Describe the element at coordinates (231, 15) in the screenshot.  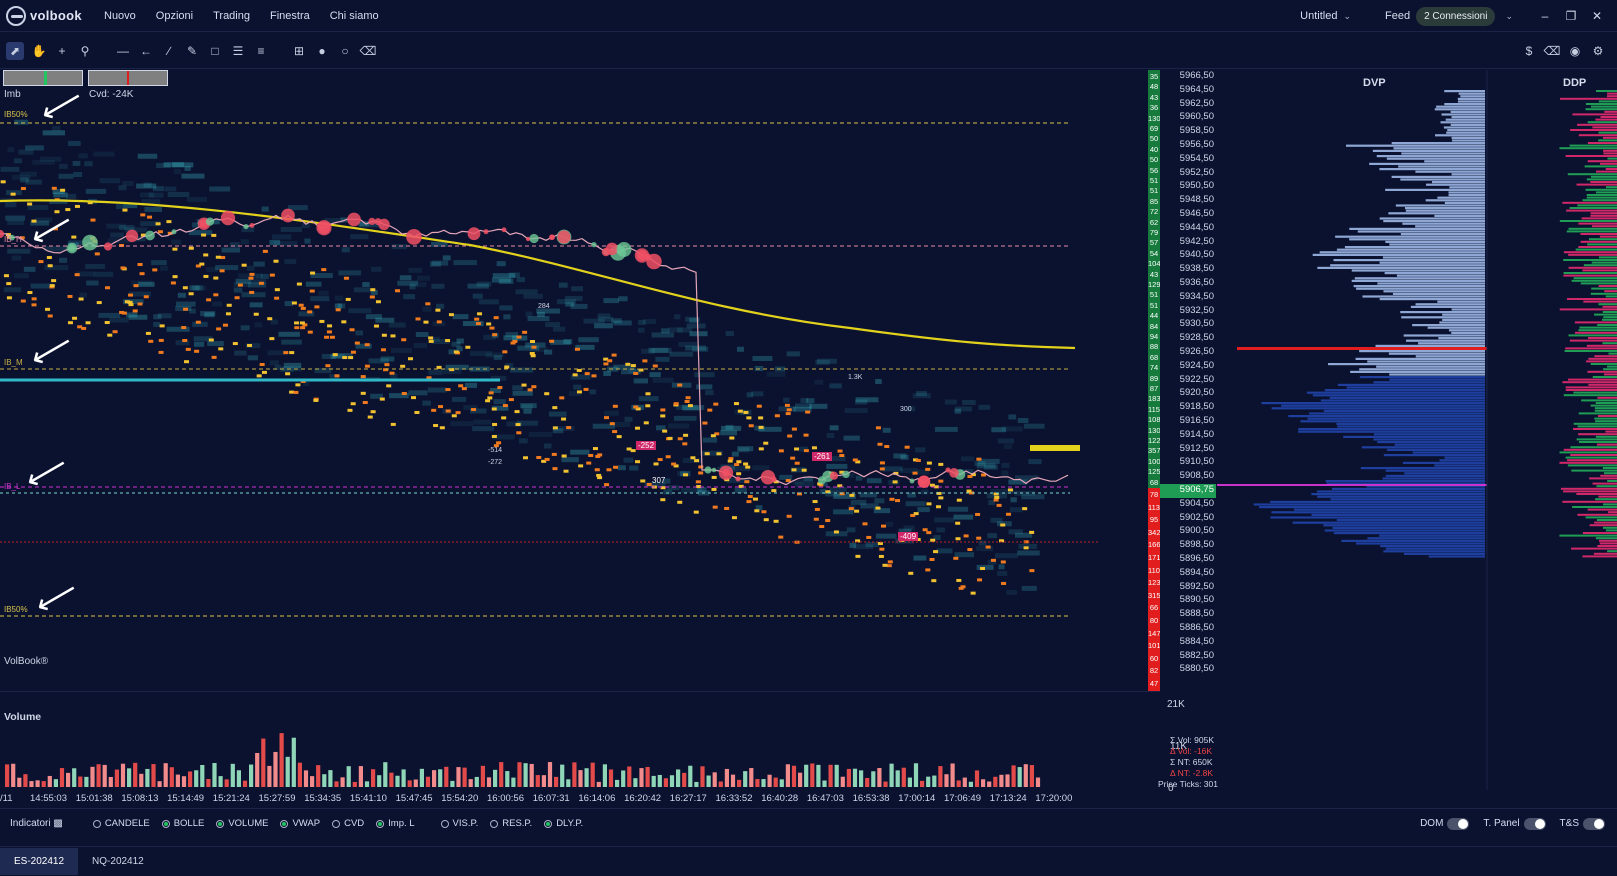
I see `menu-trading: Trading` at that location.